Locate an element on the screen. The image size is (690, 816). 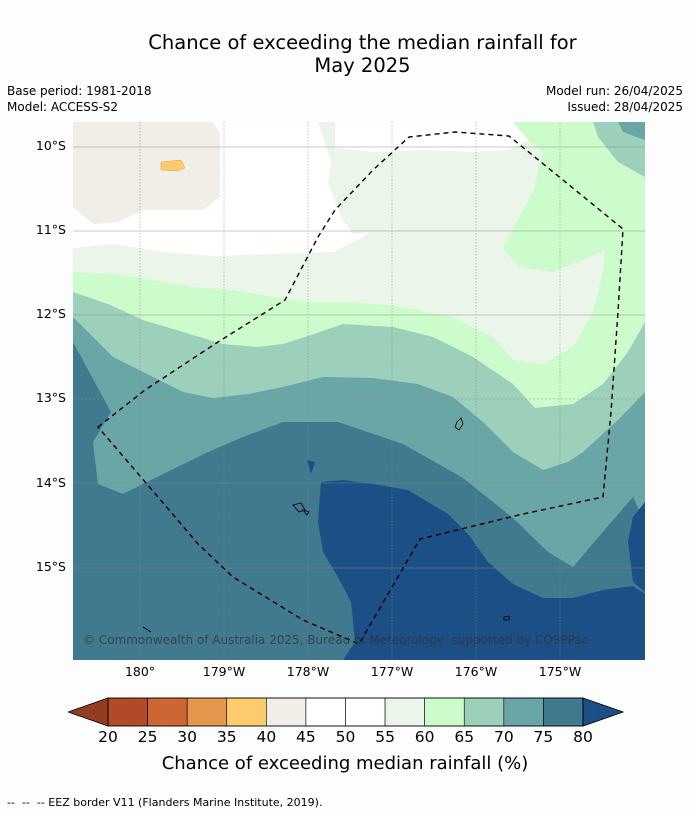
island-shadow is located at coordinates (311, 467).